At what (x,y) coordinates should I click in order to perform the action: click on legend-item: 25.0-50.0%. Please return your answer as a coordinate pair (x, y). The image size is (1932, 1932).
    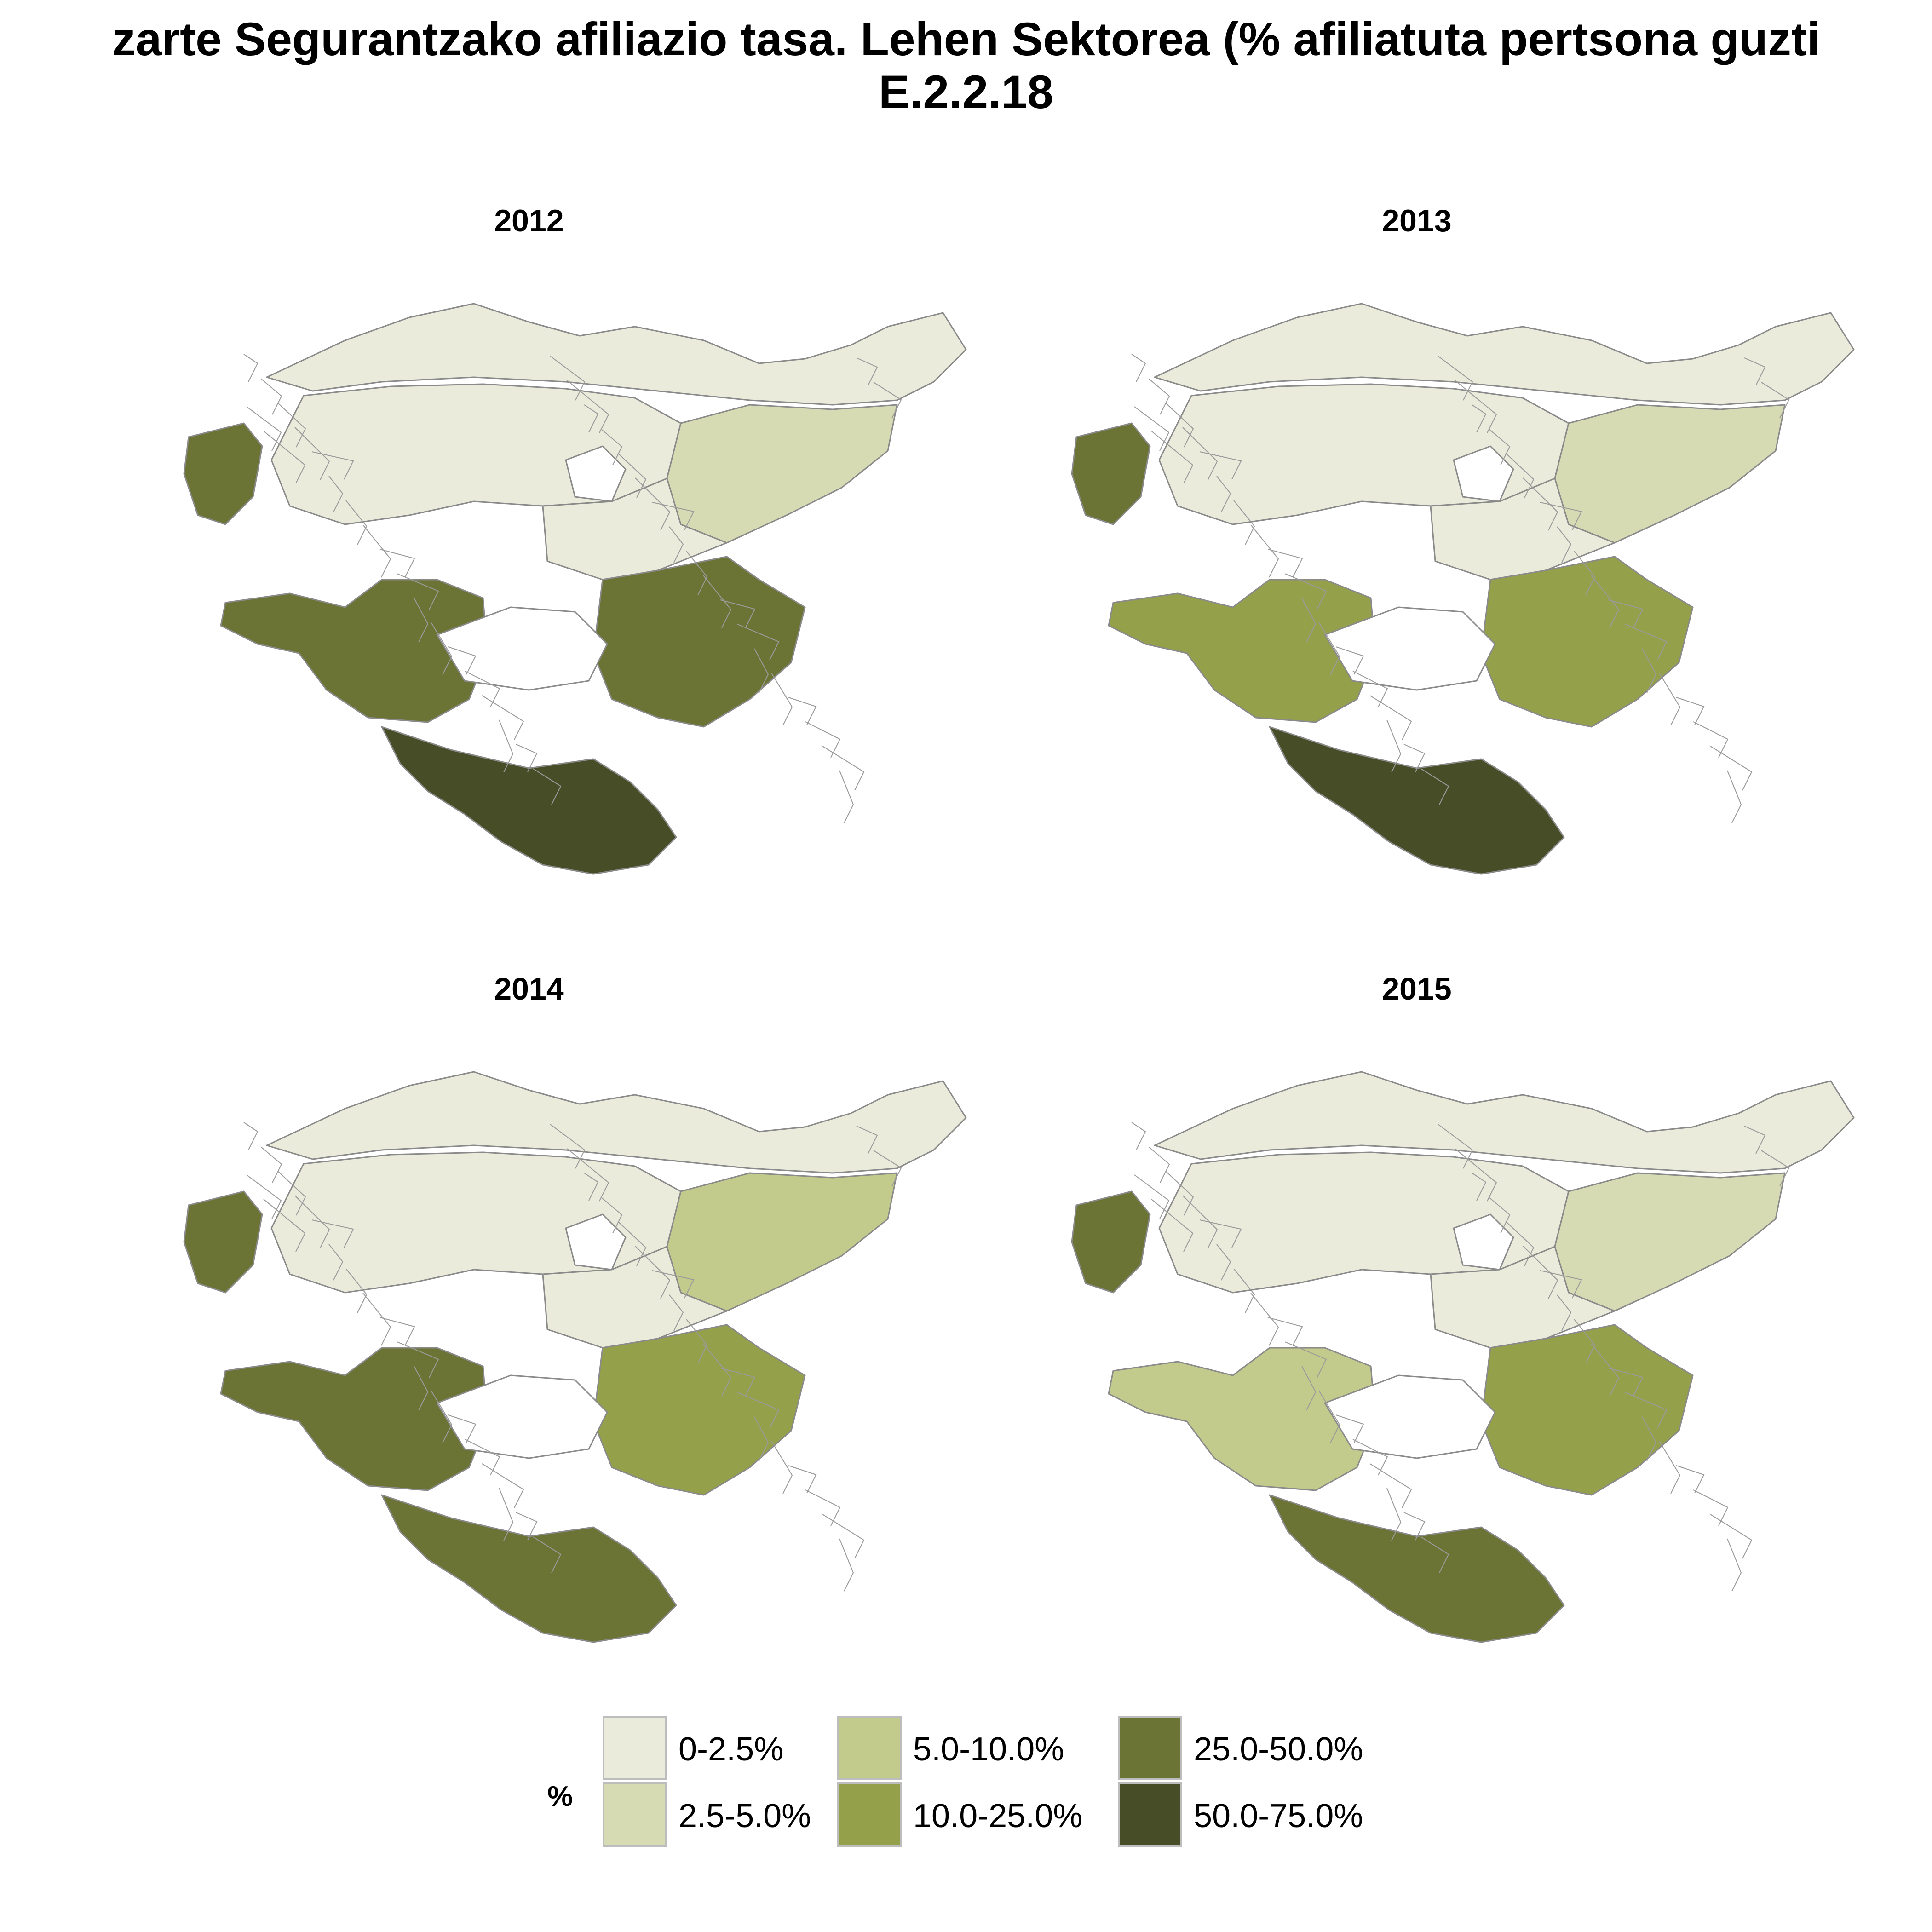
    Looking at the image, I should click on (1260, 1750).